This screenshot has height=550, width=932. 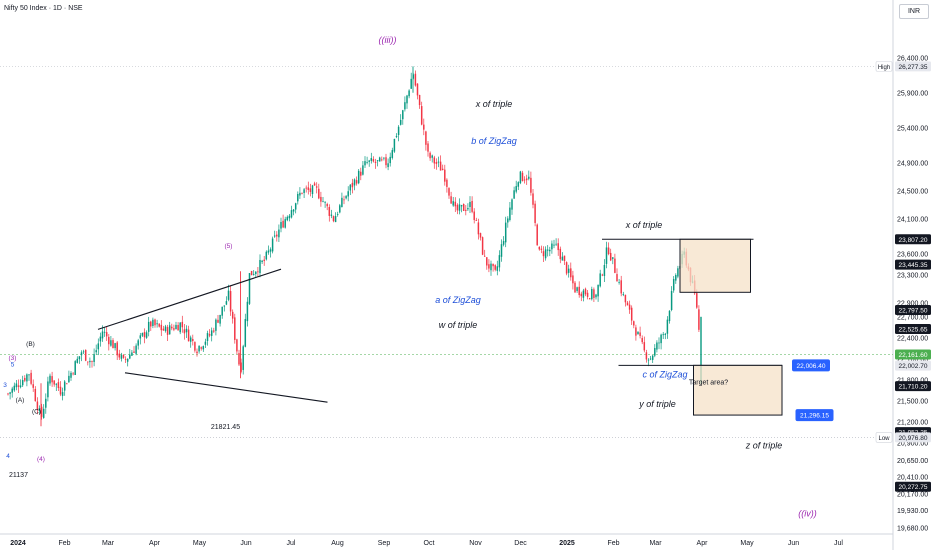 I want to click on price-tag: 23,445.35, so click(x=913, y=264).